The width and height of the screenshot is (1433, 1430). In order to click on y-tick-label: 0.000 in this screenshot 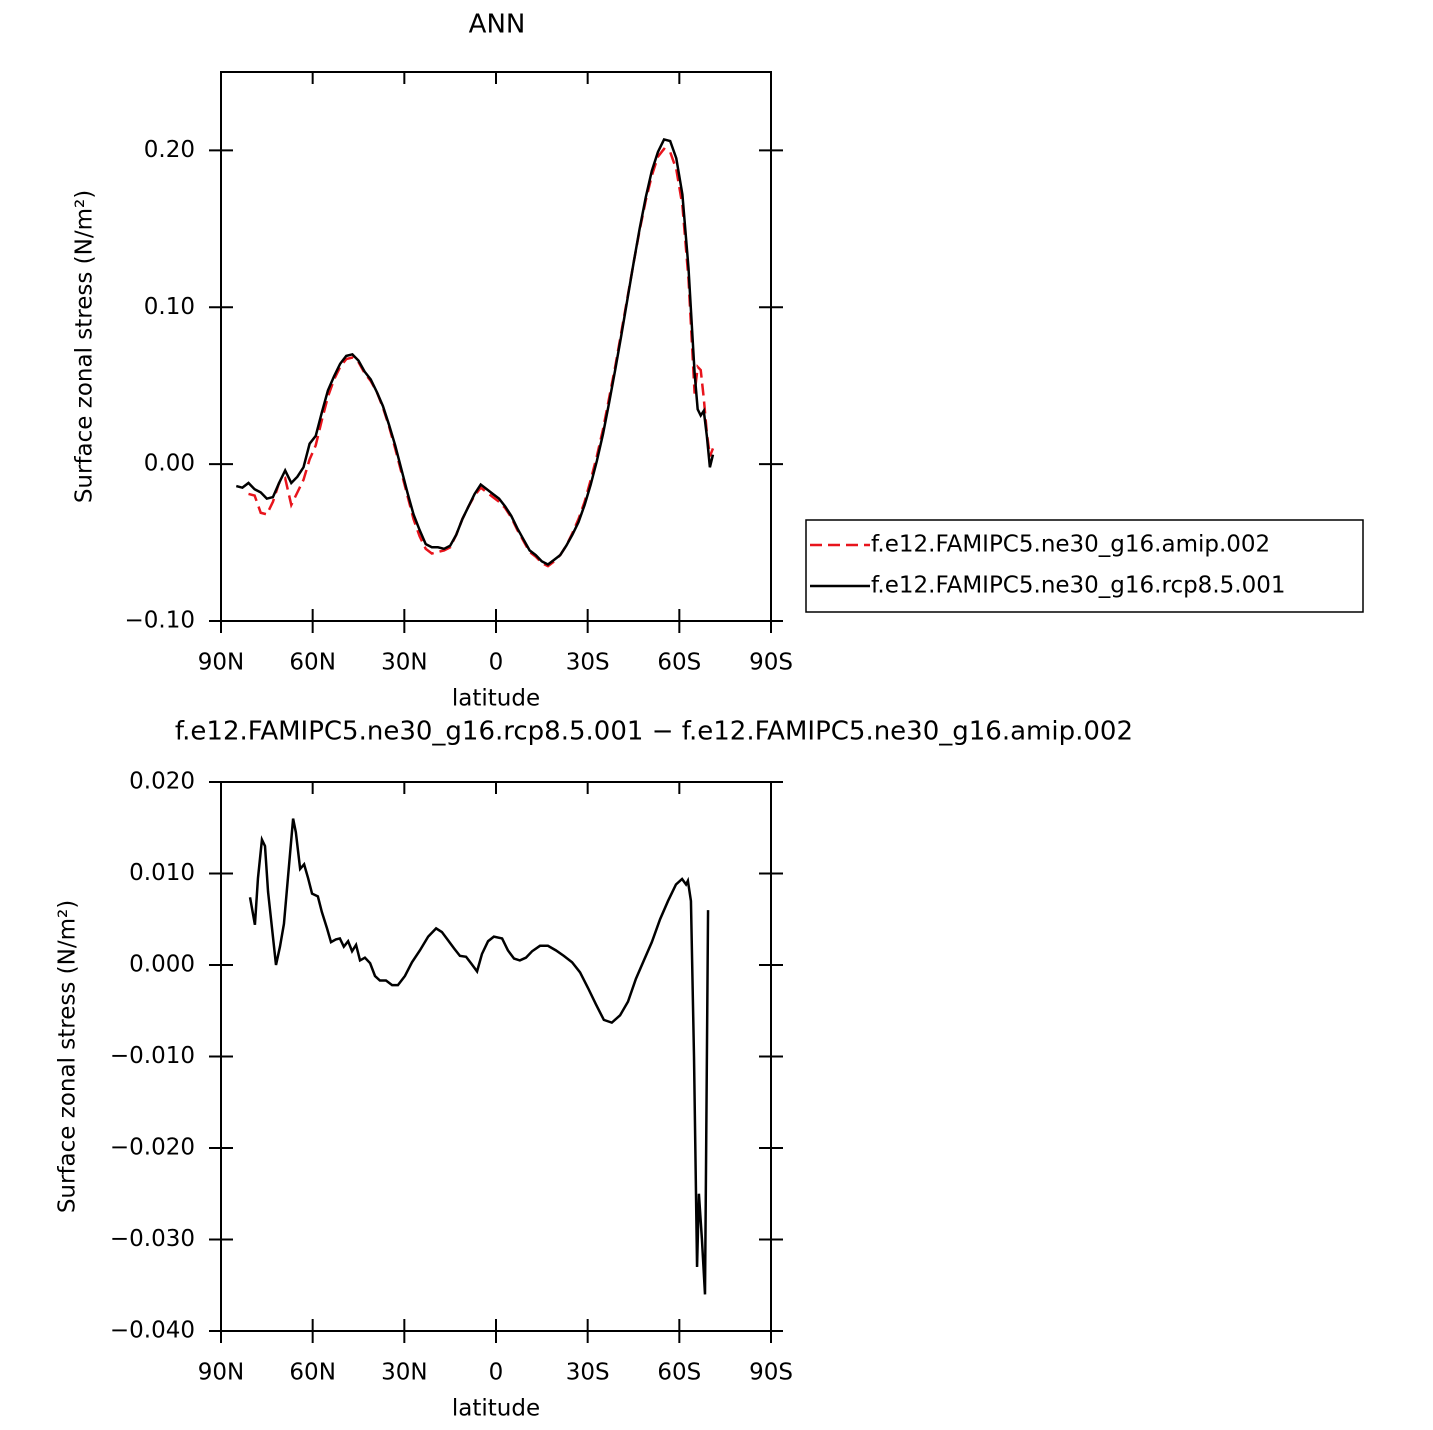, I will do `click(162, 965)`.